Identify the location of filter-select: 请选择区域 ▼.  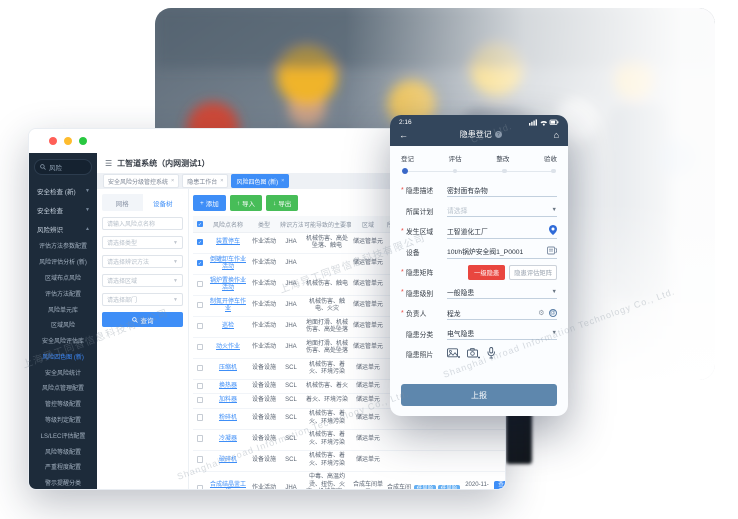
(142, 280).